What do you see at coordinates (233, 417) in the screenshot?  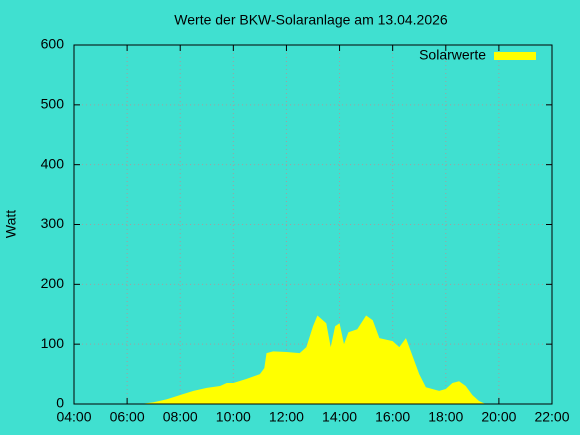 I see `x-tick-label: 10:00` at bounding box center [233, 417].